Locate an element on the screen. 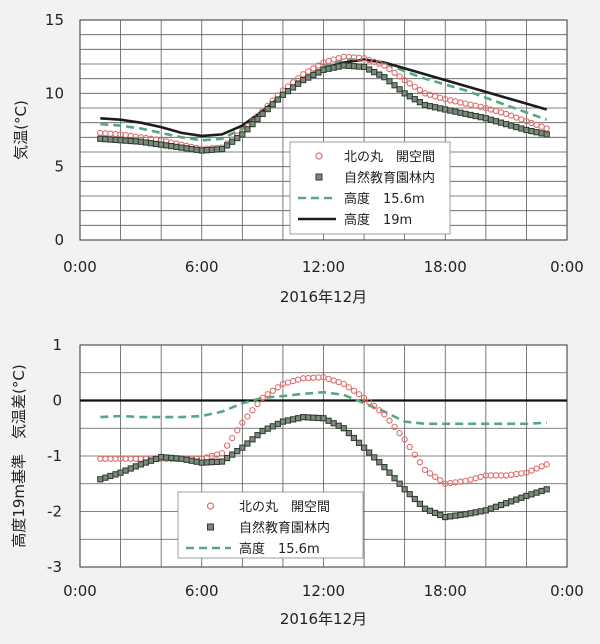 This screenshot has height=644, width=600. x-tick-label: 12:00 is located at coordinates (323, 591).